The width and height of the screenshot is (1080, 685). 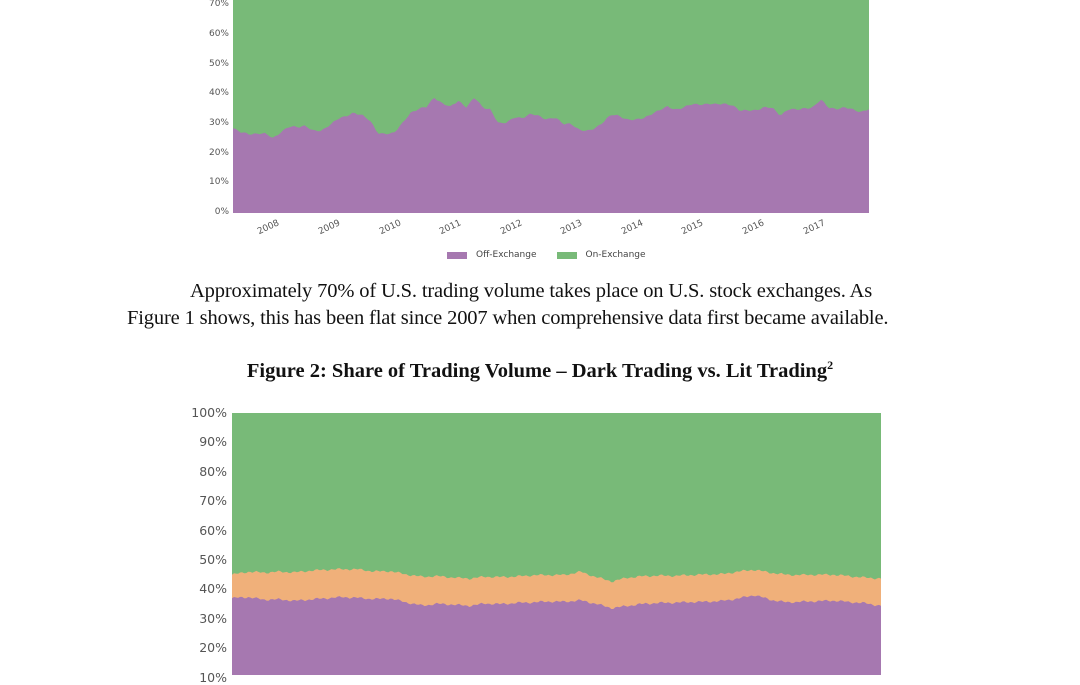 What do you see at coordinates (566, 255) in the screenshot?
I see `legend-swatch-on-exchange` at bounding box center [566, 255].